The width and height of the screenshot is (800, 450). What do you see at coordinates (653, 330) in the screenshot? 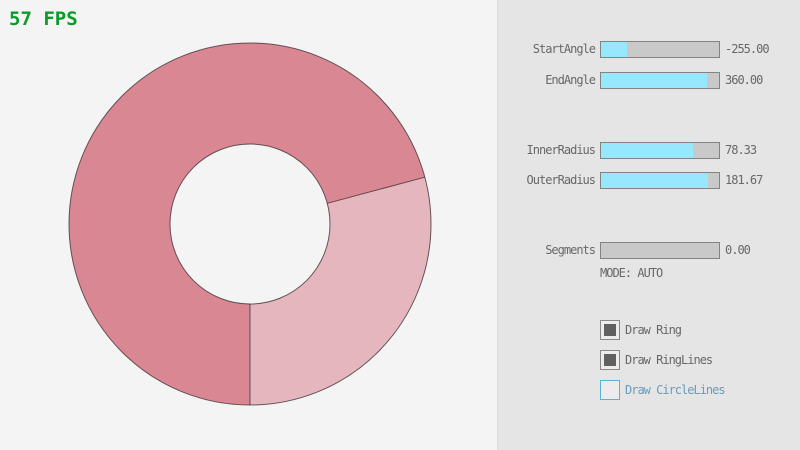
I see `checkbox-label: Draw Ring` at bounding box center [653, 330].